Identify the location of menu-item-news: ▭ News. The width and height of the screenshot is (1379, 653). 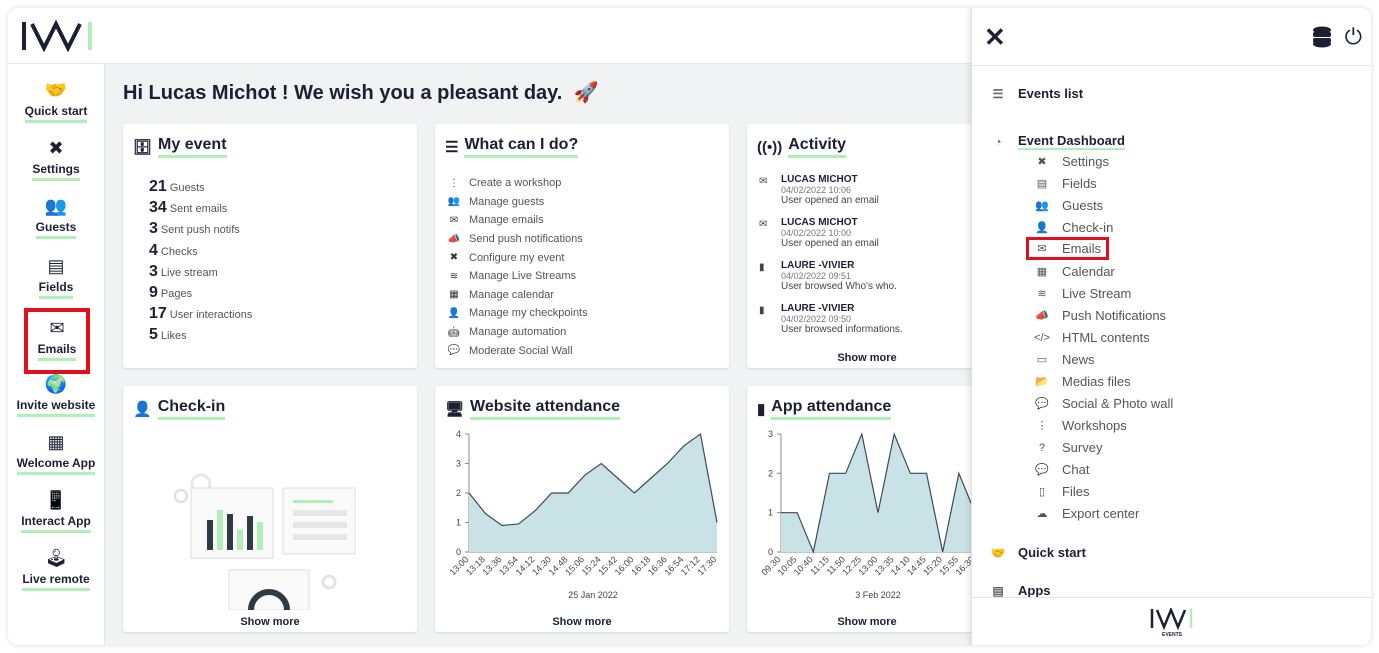
(1064, 359).